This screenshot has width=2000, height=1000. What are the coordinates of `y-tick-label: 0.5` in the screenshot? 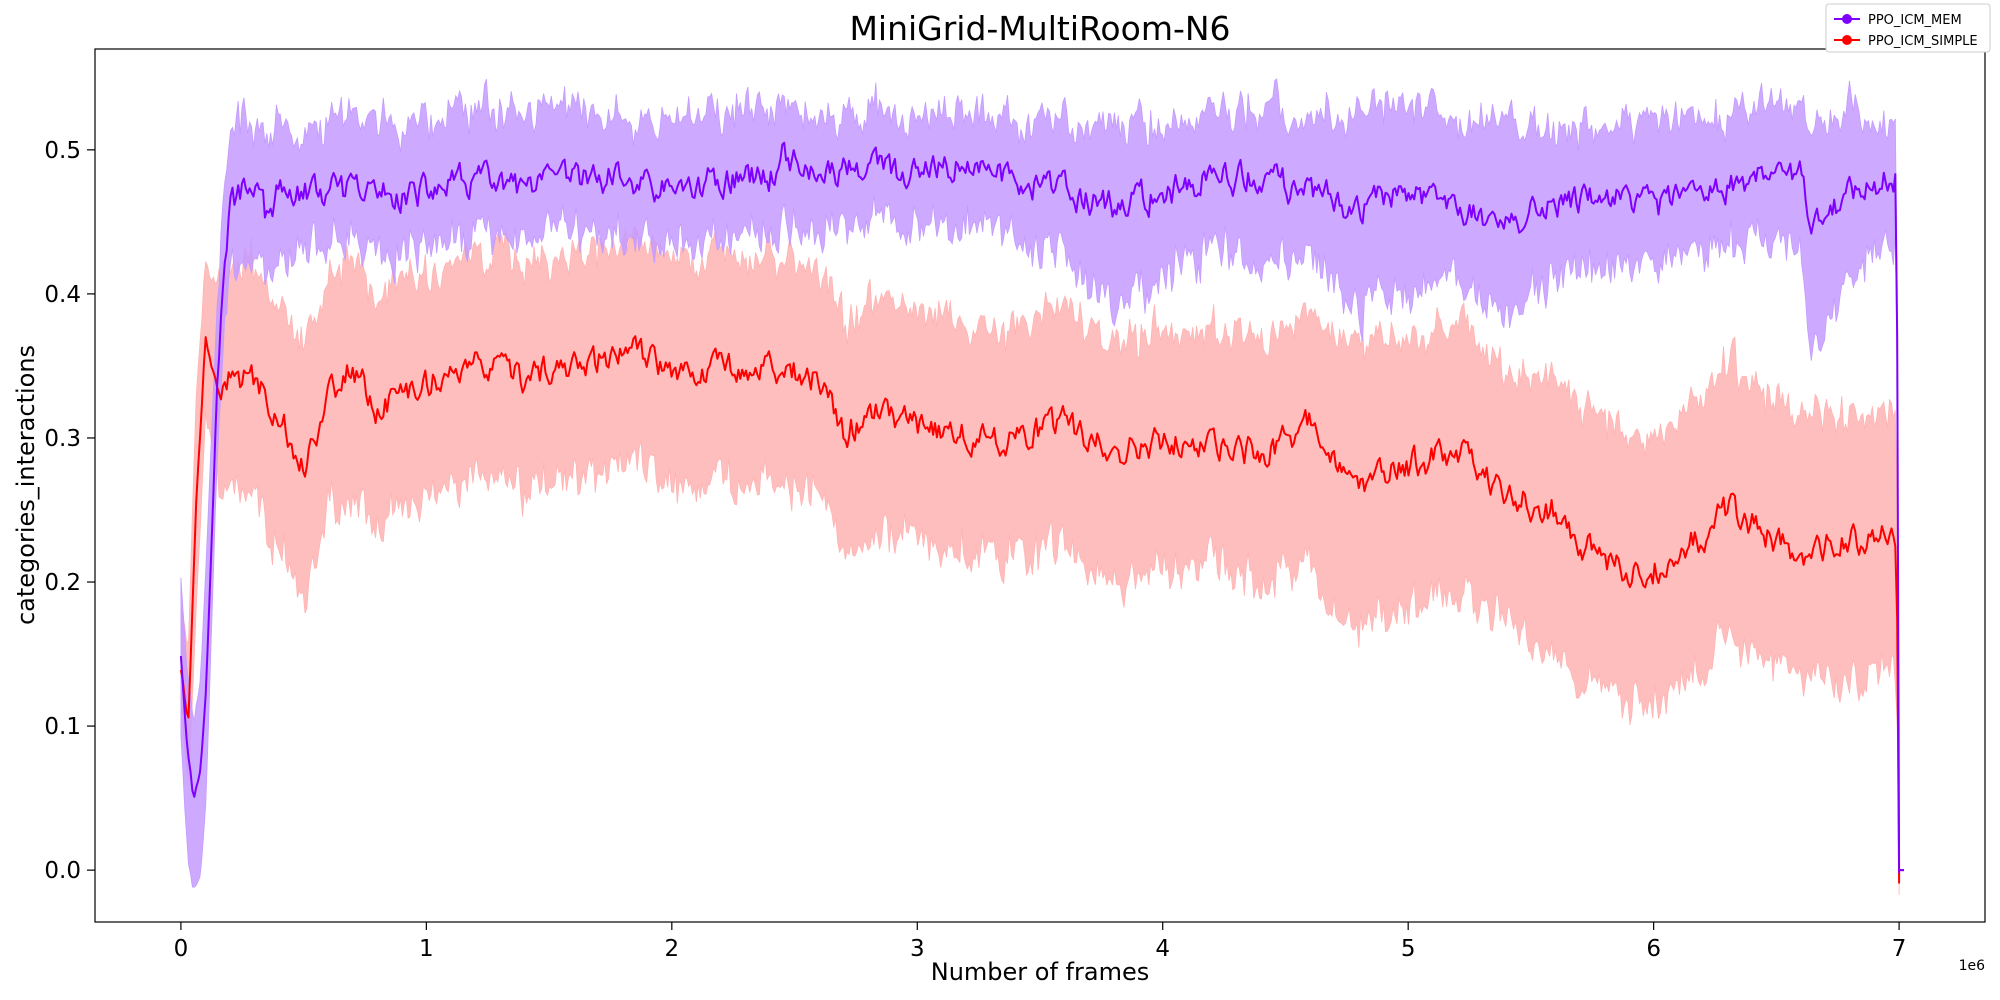 It's located at (62, 151).